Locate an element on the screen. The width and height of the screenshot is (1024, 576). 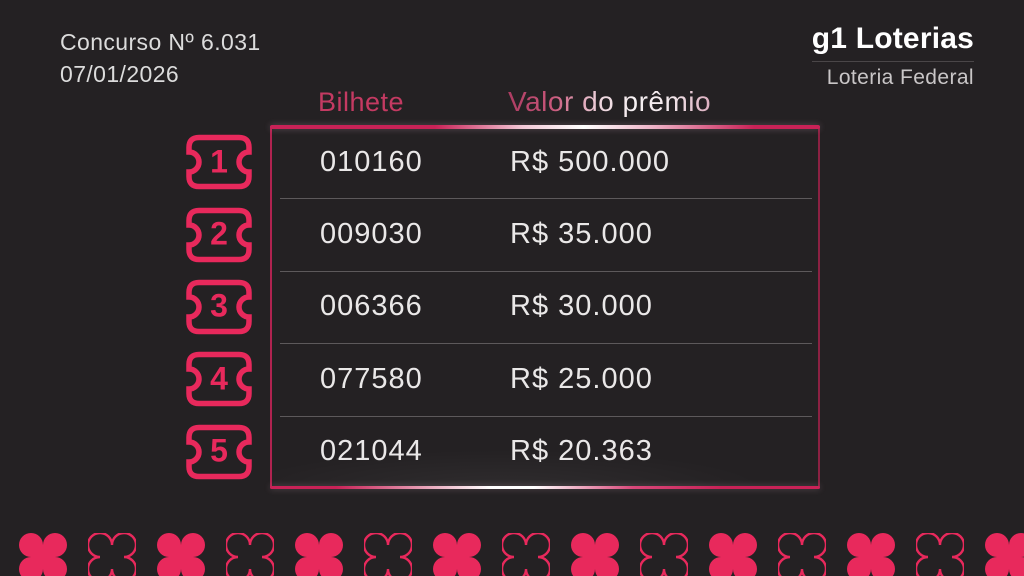
table-row: 4 077580 R$ 25.000 is located at coordinates (545, 379).